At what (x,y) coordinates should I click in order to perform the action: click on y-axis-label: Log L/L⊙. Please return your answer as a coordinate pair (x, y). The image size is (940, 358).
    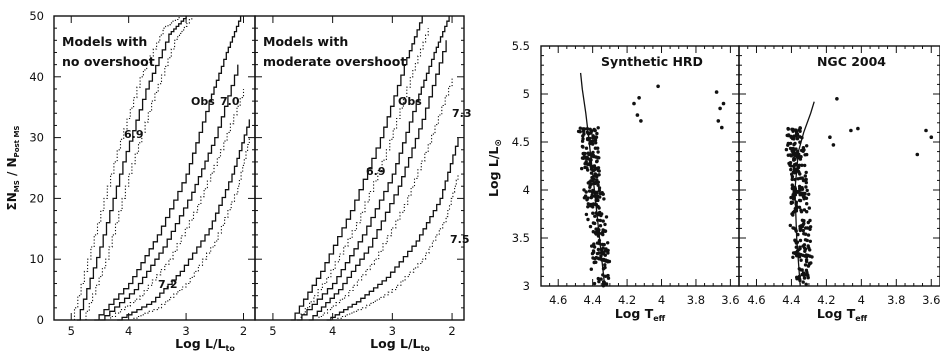
    Looking at the image, I should click on (495, 168).